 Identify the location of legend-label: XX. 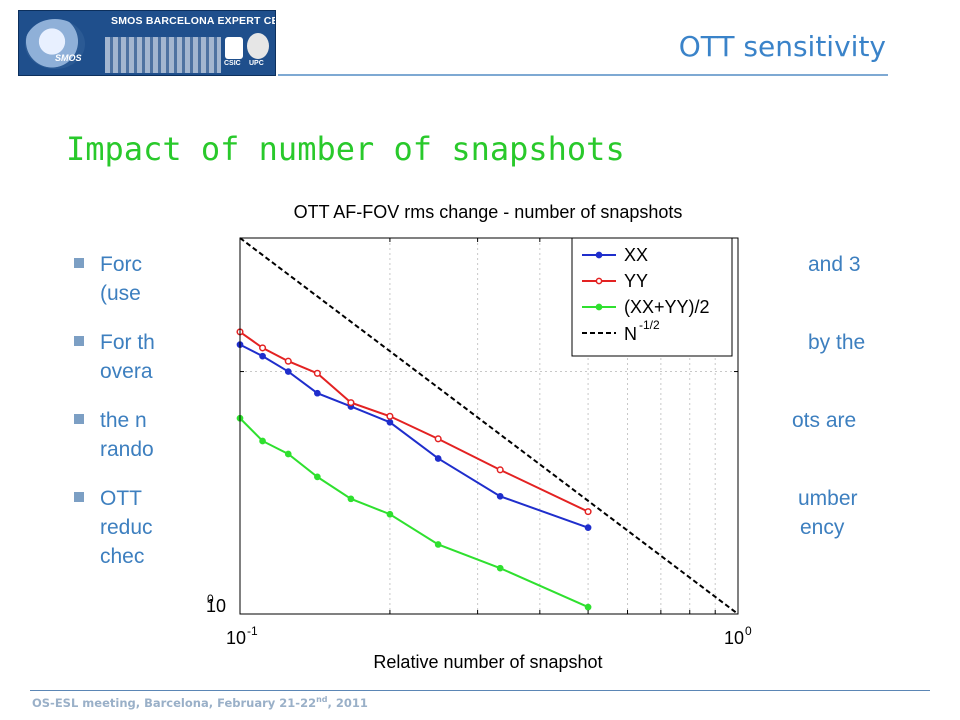
(636, 255).